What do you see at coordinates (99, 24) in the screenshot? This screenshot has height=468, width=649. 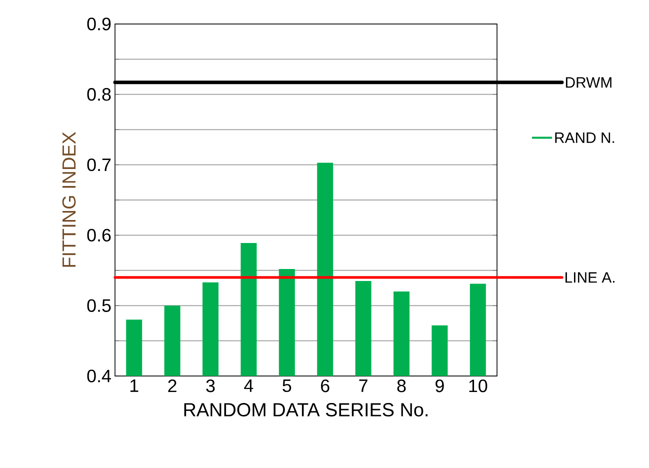 I see `y-tick-label: 0.9` at bounding box center [99, 24].